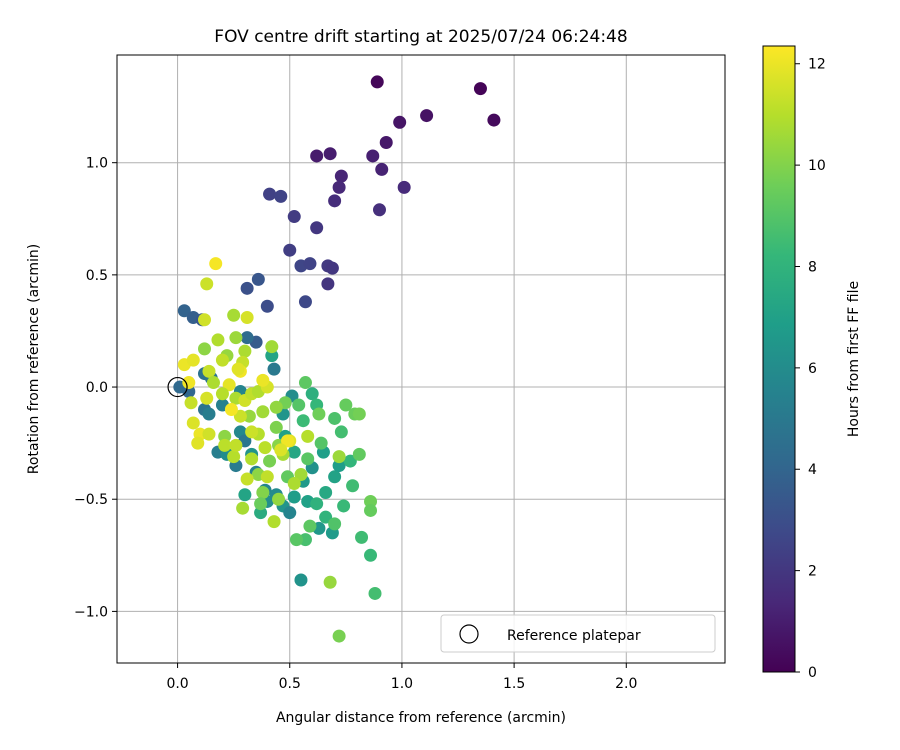 This screenshot has height=750, width=900. Describe the element at coordinates (817, 65) in the screenshot. I see `colorbar-tick-label: 12` at that location.